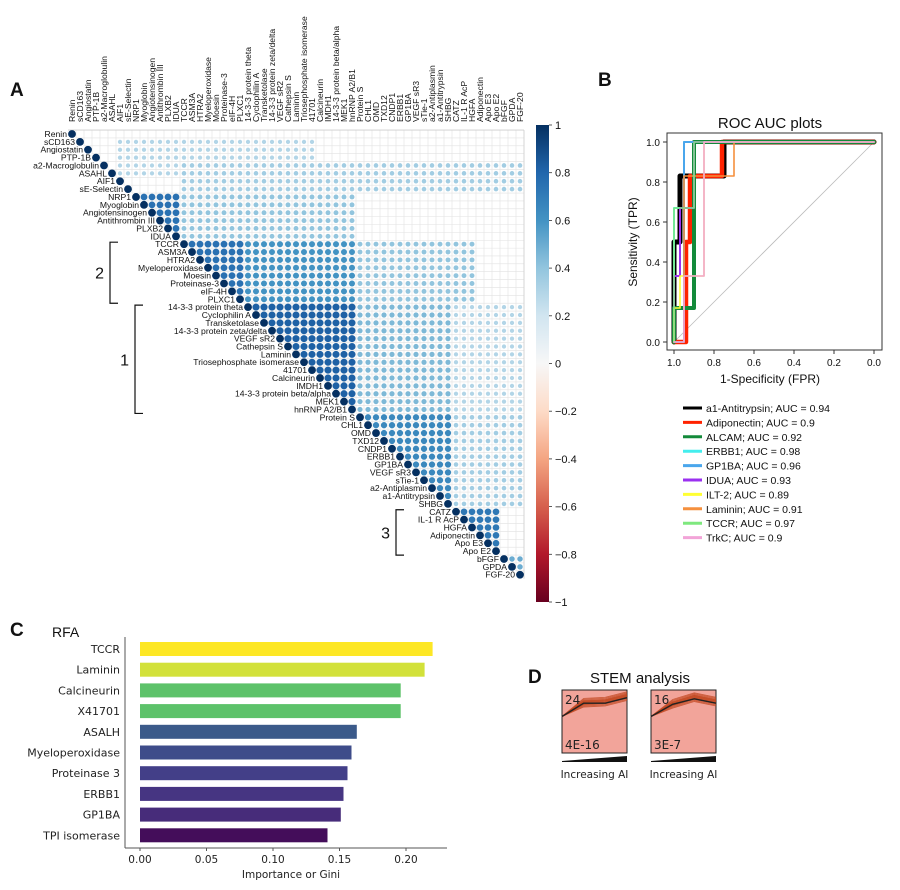  I want to click on rfa-category-label: X41701, so click(98, 711).